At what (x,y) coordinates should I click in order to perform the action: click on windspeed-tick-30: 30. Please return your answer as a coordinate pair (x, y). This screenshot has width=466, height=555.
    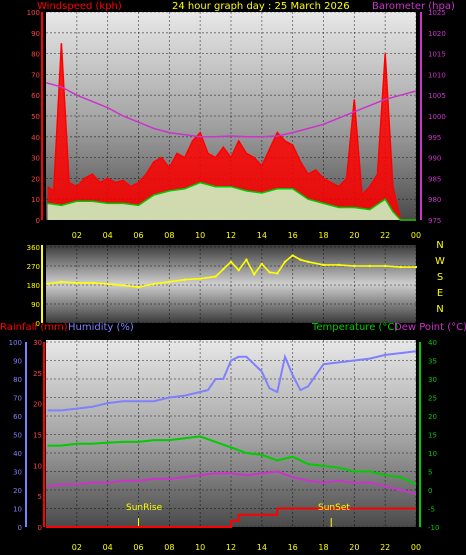
    Looking at the image, I should click on (35, 159).